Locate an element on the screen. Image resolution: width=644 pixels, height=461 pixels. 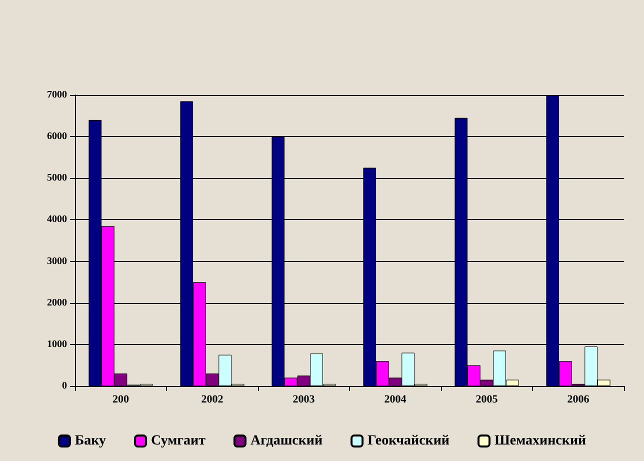
x-tick-label: 2004 is located at coordinates (395, 400).